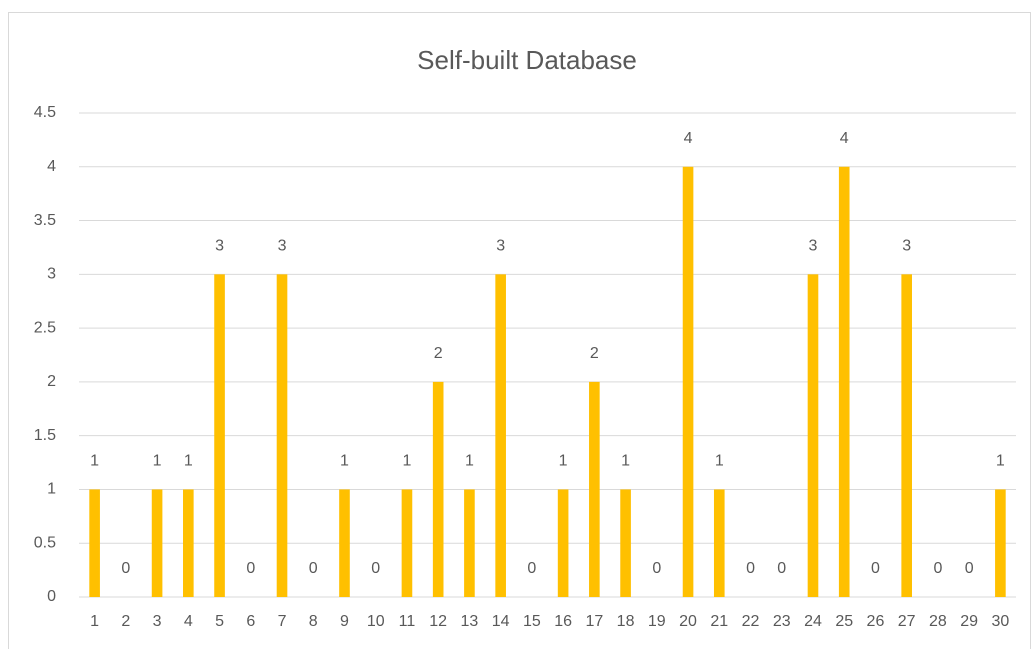 This screenshot has width=1032, height=649. Describe the element at coordinates (501, 621) in the screenshot. I see `x-tick-label: 14` at that location.